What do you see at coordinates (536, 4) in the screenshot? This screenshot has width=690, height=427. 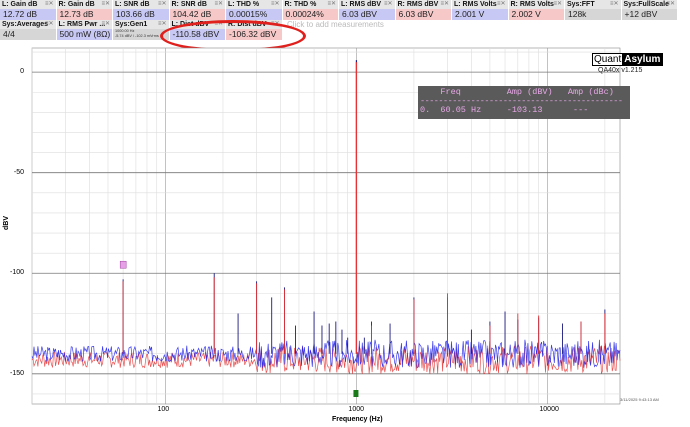 I see `tile-label: R: RMS Volts` at bounding box center [536, 4].